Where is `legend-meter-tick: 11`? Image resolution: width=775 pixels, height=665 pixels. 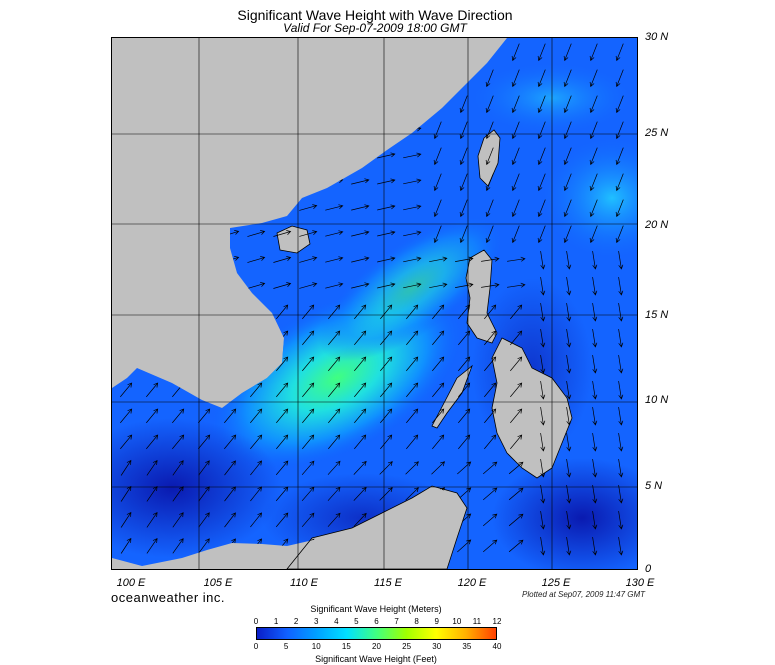
legend-meter-tick: 11 is located at coordinates (477, 621).